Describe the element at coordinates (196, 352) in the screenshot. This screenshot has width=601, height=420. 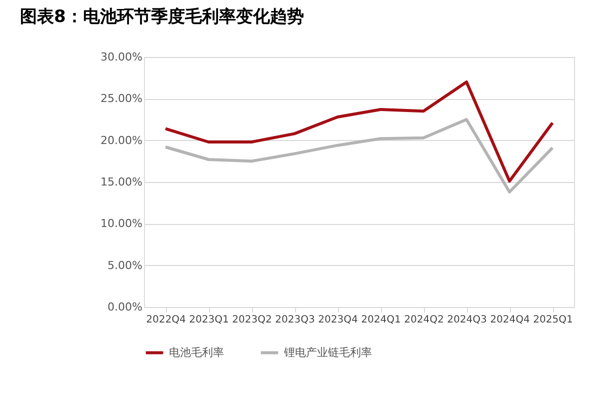
I see `legend-label: 电池毛利率` at that location.